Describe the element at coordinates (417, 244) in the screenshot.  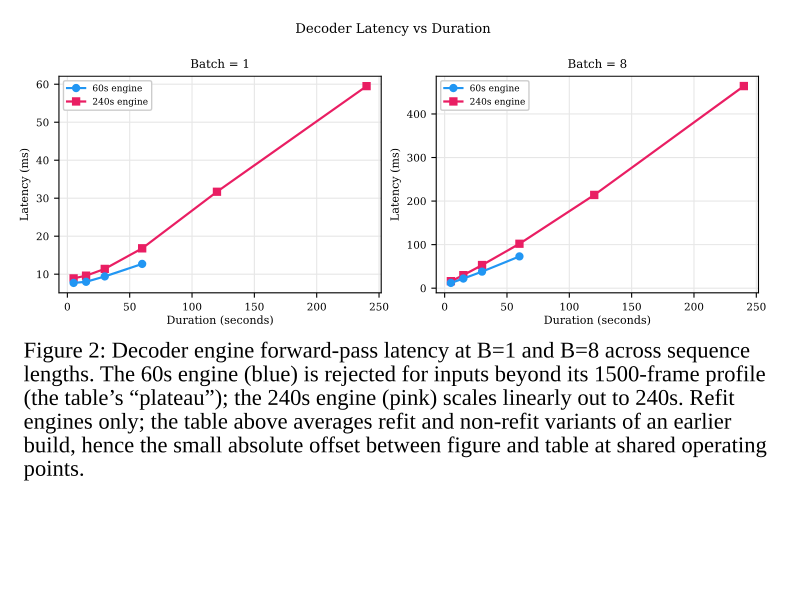
I see `y-tick-label: 100` at that location.